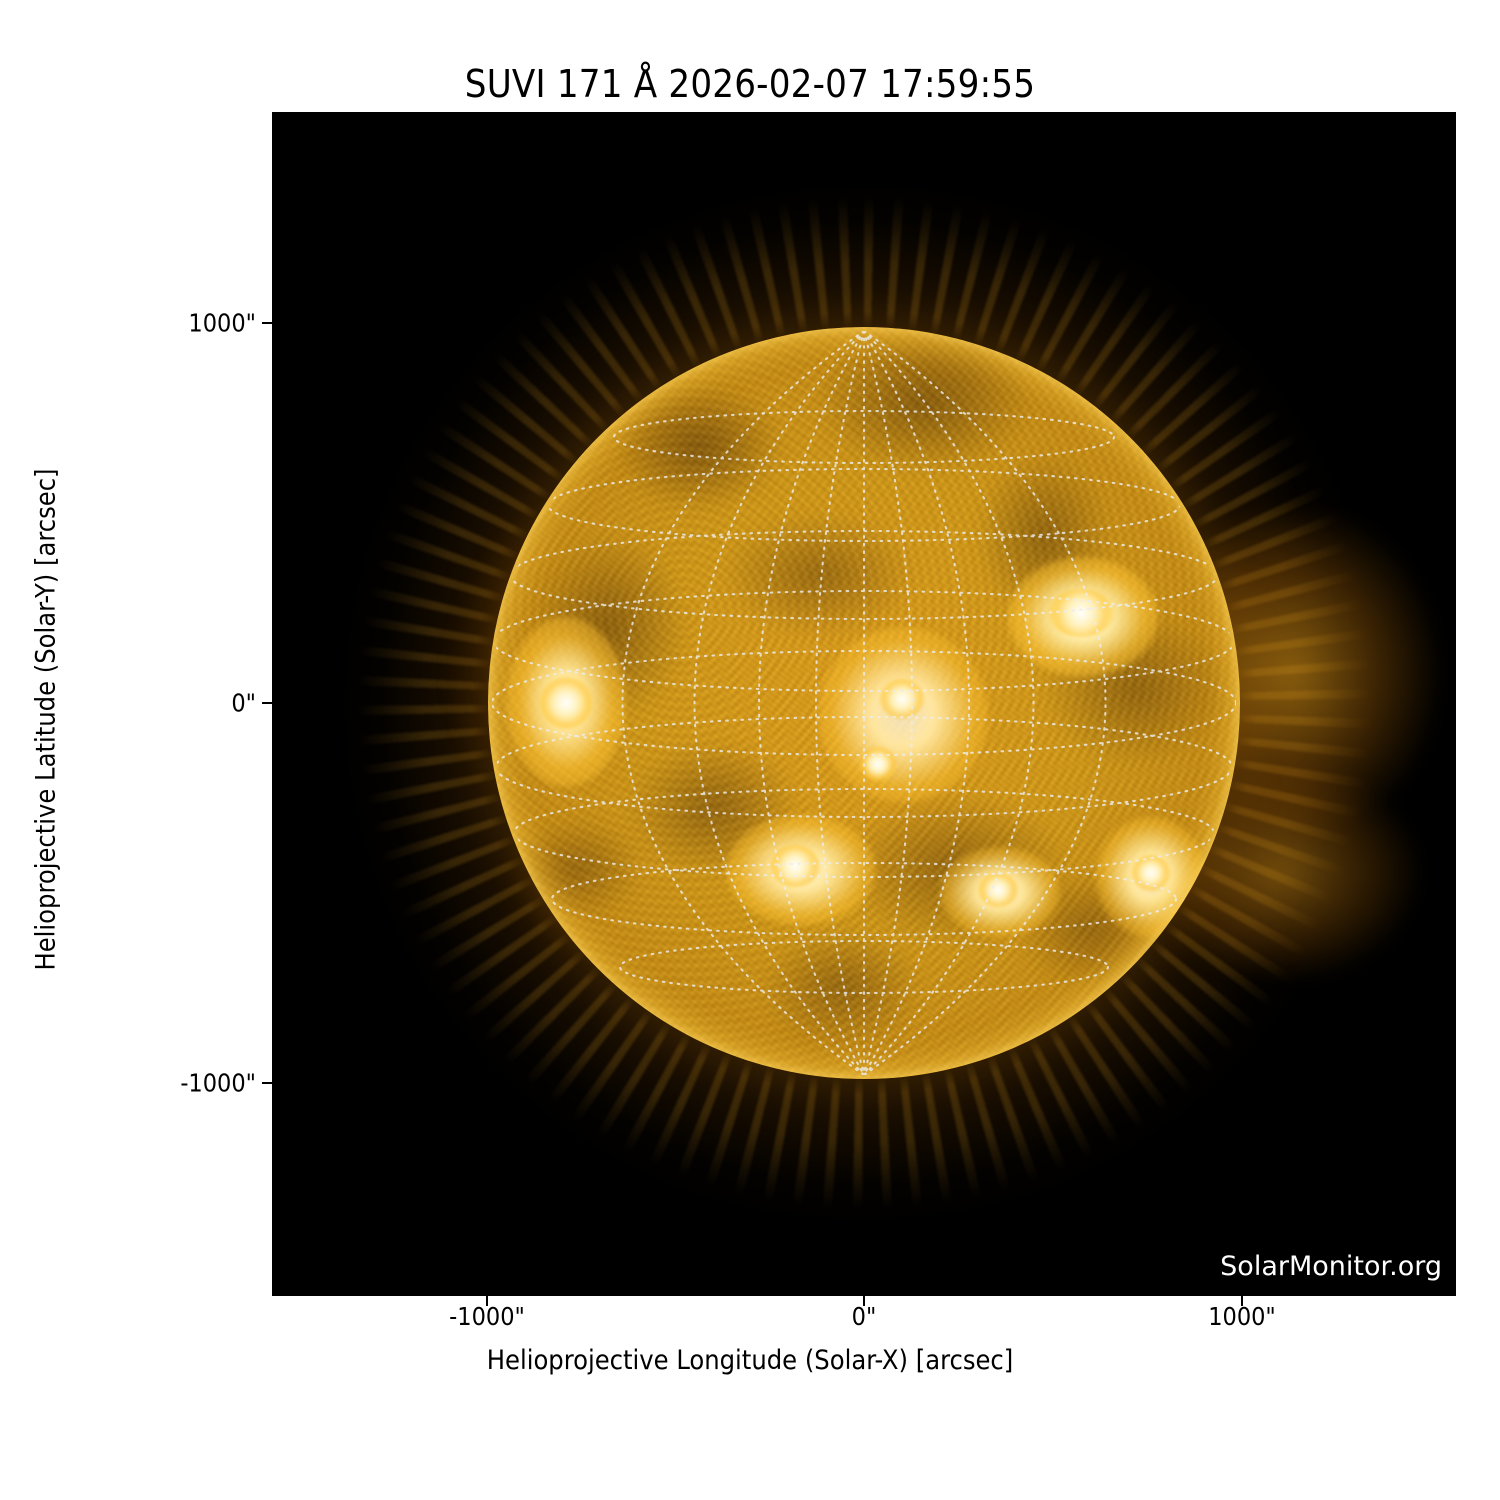  Describe the element at coordinates (243, 703) in the screenshot. I see `ytick-label-0: 0"` at that location.